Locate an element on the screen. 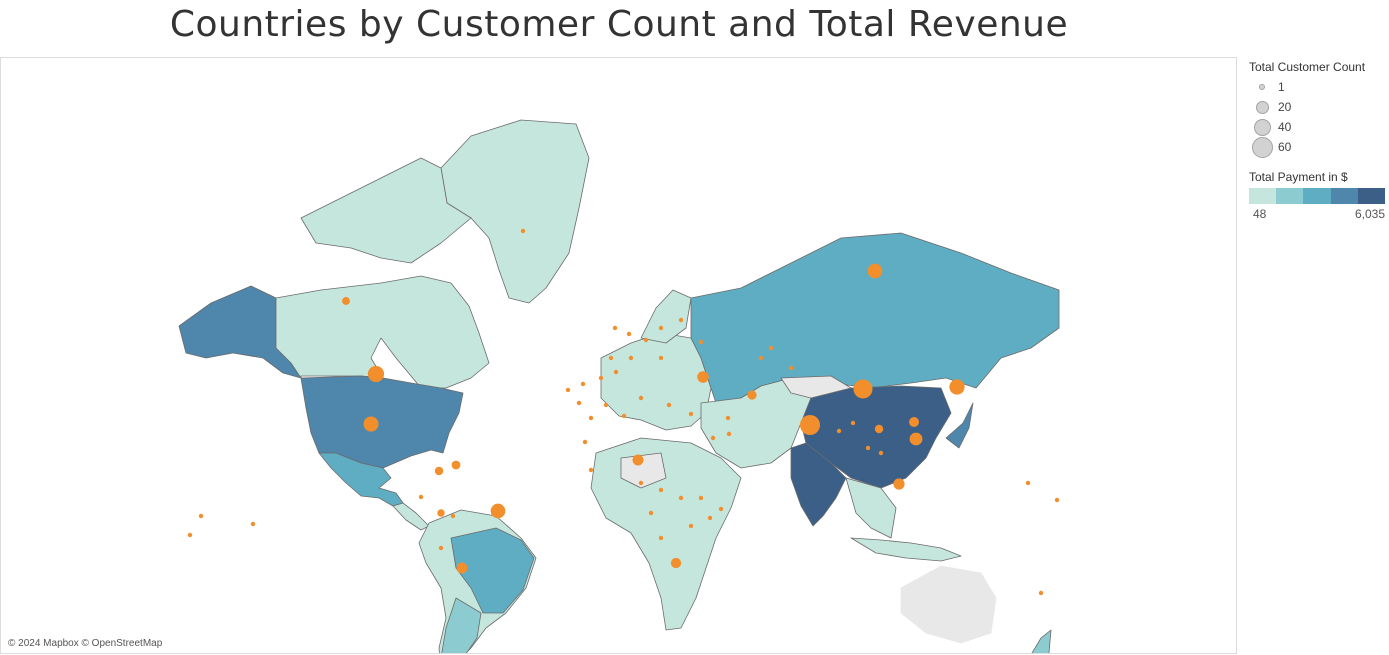  africa-region is located at coordinates (666, 534).